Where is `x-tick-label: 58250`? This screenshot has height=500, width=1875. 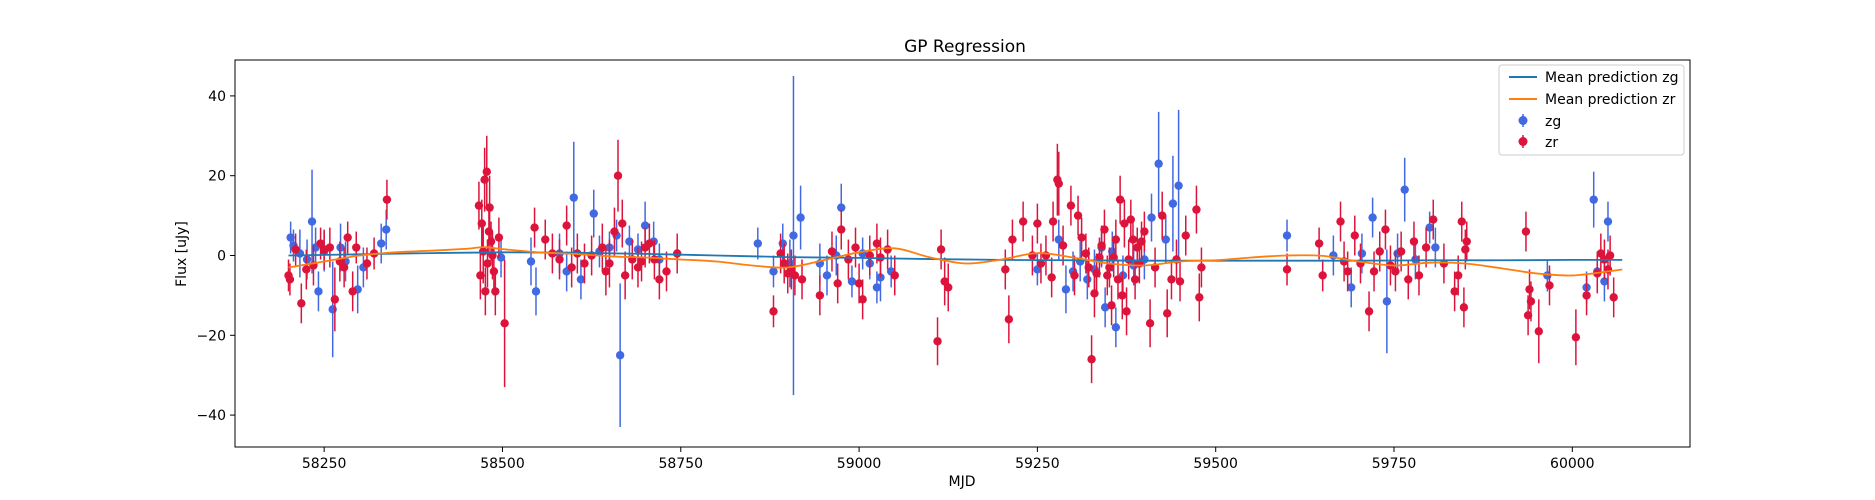 x-tick-label: 58250 is located at coordinates (324, 464).